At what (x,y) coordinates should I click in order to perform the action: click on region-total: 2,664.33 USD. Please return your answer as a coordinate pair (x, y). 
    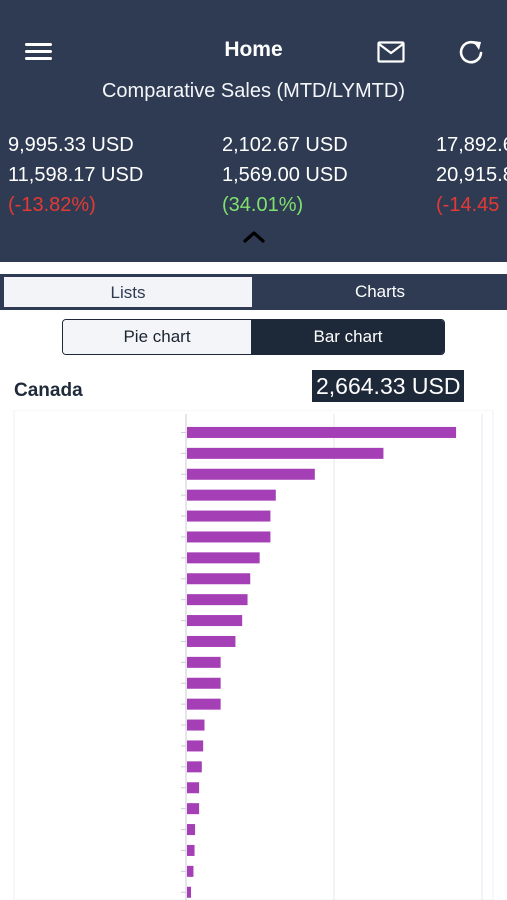
    Looking at the image, I should click on (388, 386).